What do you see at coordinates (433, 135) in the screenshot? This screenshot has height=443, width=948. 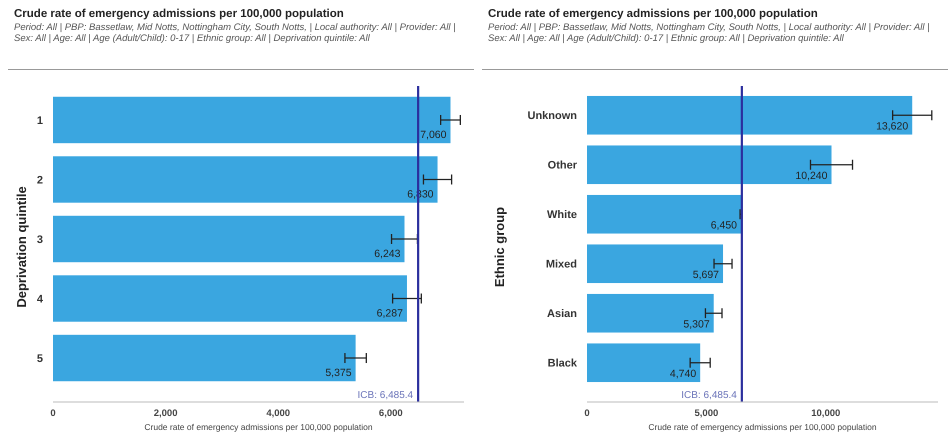 I see `text: 7,060` at bounding box center [433, 135].